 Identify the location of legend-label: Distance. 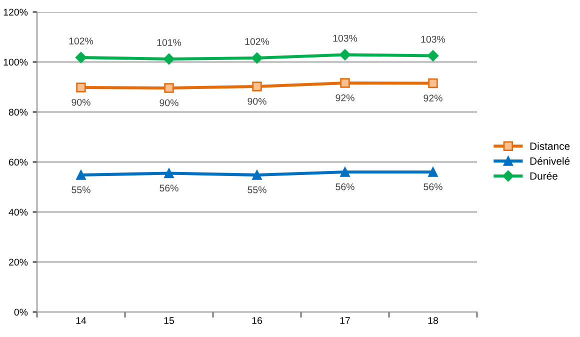
(550, 146).